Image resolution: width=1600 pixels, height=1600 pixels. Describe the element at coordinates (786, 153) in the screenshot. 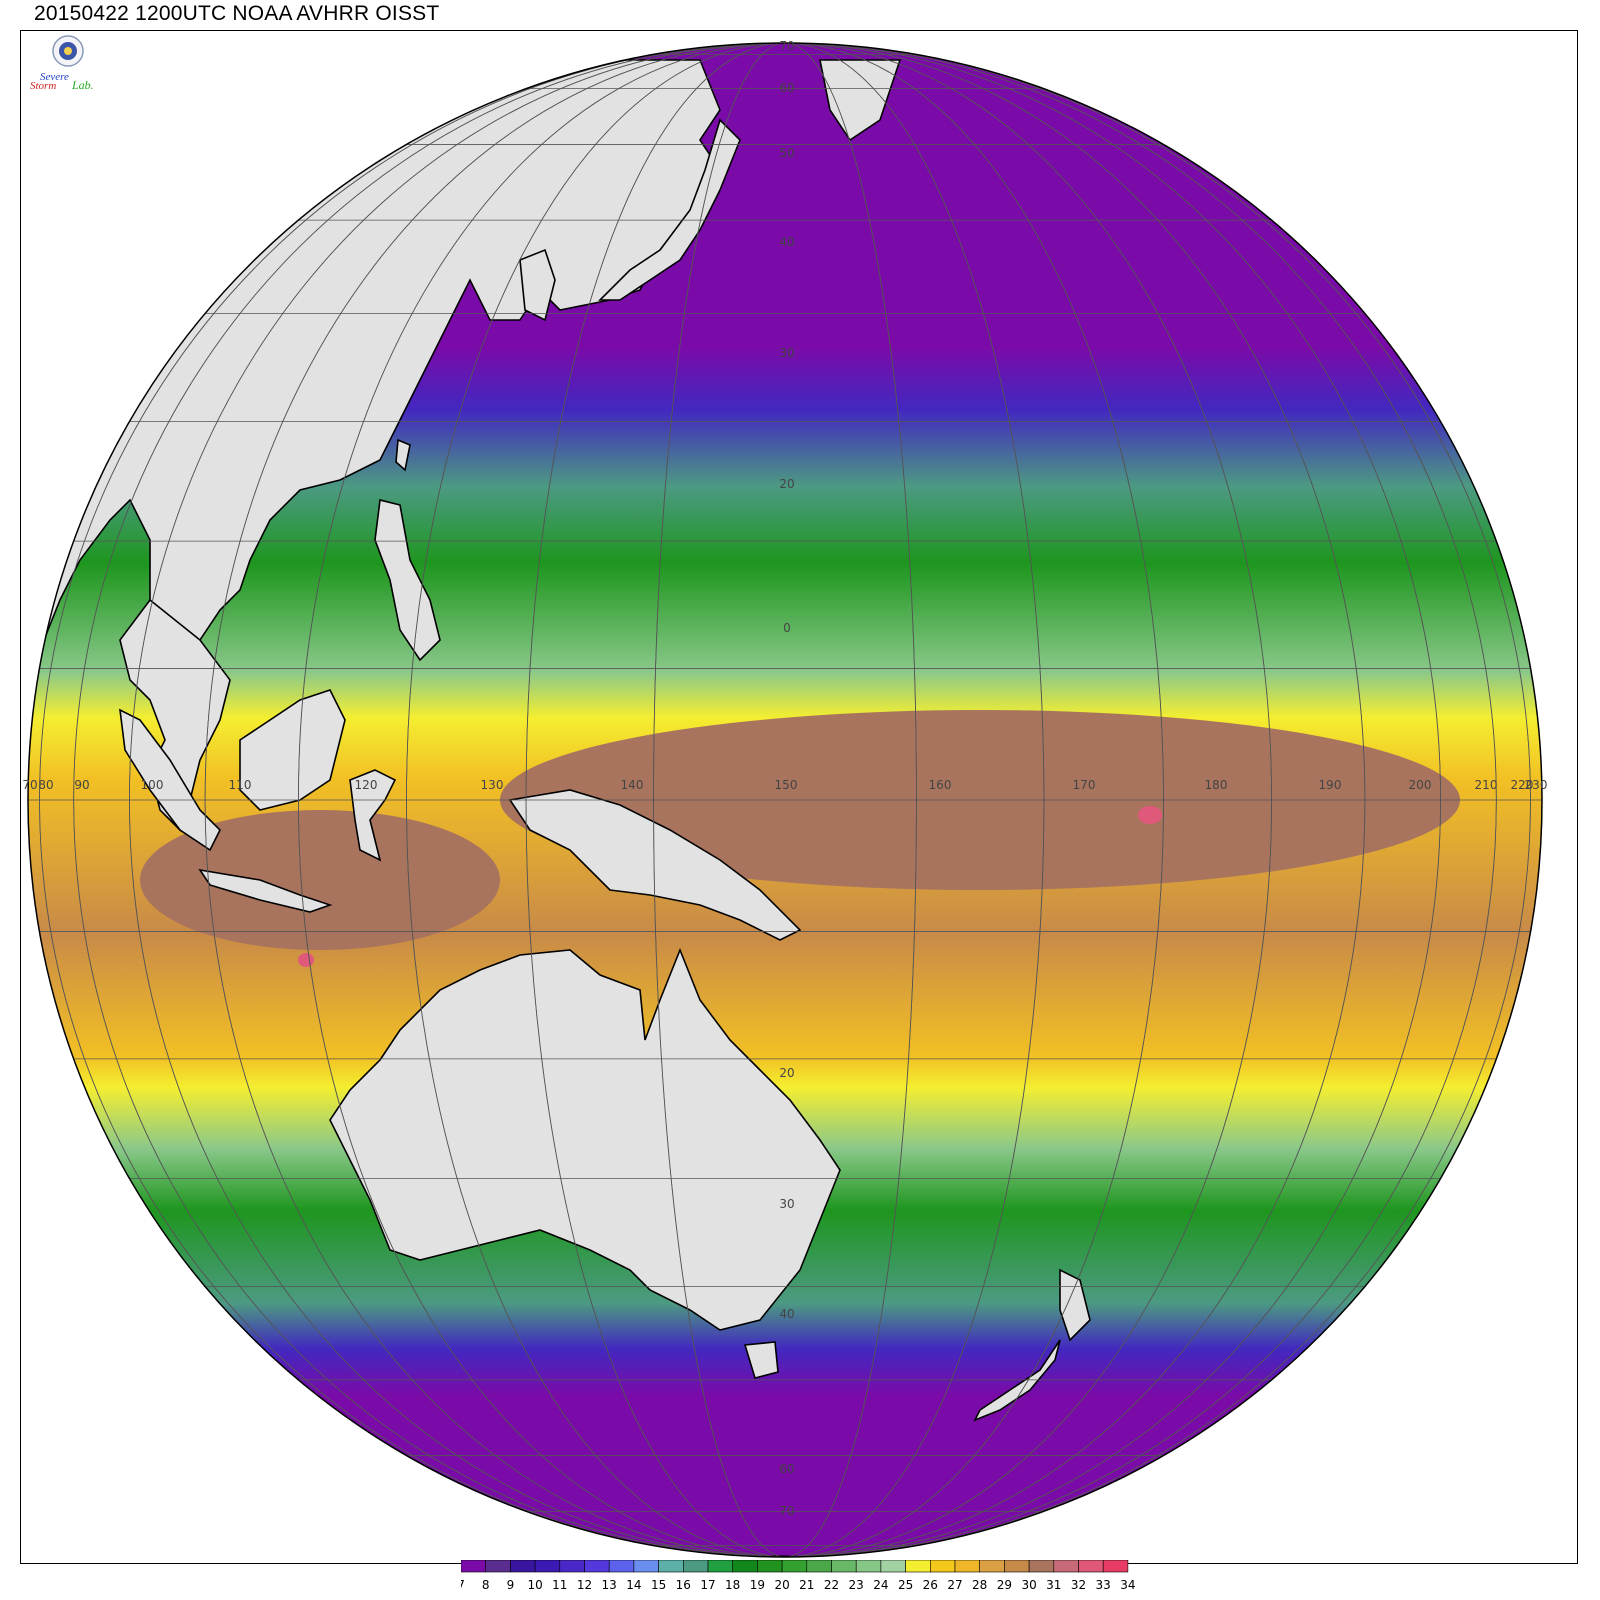

I see `latitude-label: 50` at that location.